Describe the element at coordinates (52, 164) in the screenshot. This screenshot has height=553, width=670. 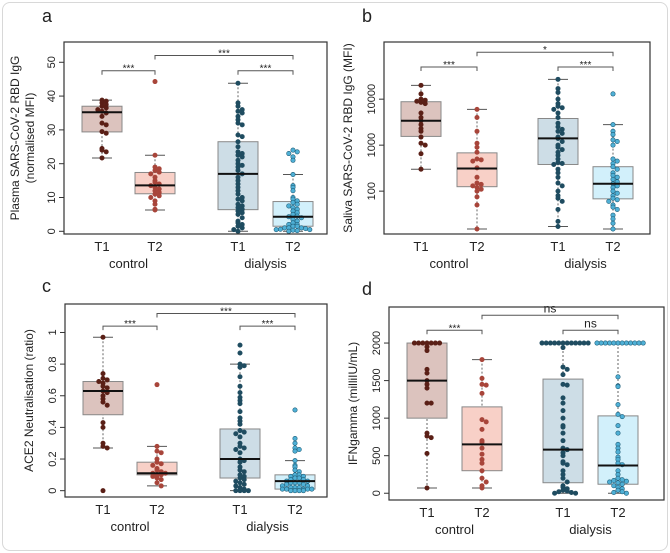
I see `y-tick-label: 20` at that location.